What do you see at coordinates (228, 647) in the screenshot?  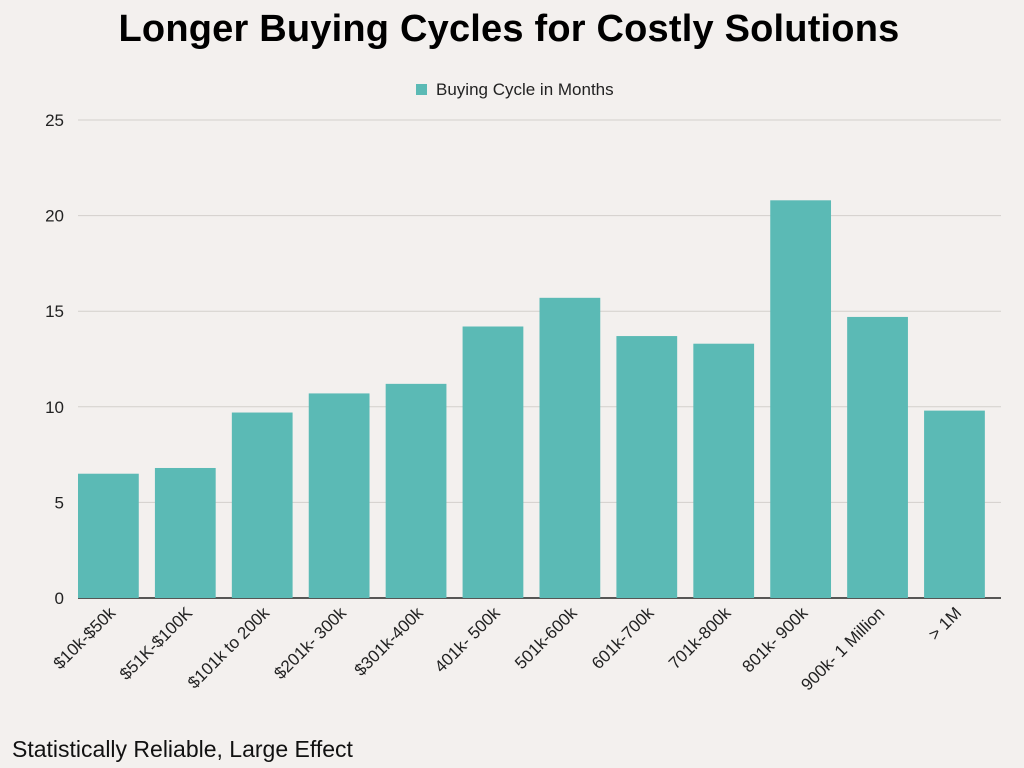 I see `x-tick-label: $101k to 200k` at bounding box center [228, 647].